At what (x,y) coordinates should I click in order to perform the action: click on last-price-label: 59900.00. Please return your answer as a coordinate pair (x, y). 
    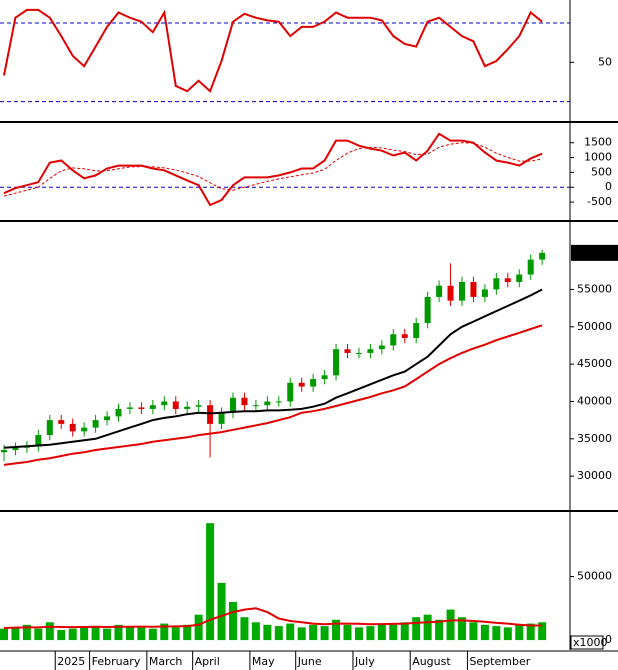
    Looking at the image, I should click on (595, 252).